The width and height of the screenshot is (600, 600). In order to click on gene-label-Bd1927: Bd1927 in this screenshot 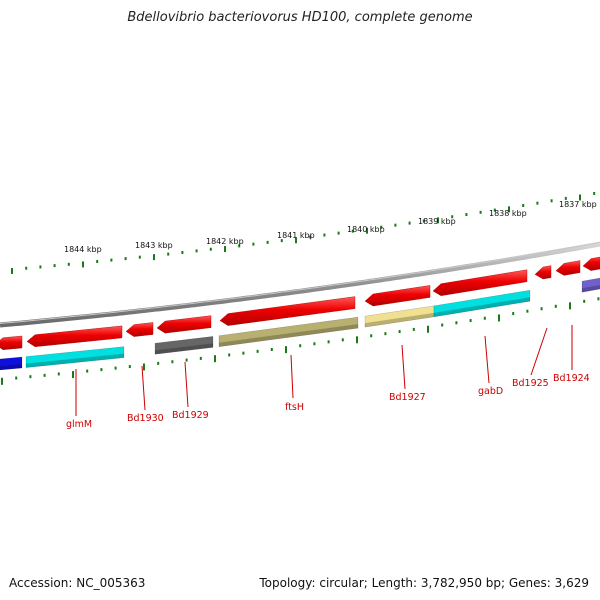, I will do `click(407, 397)`.